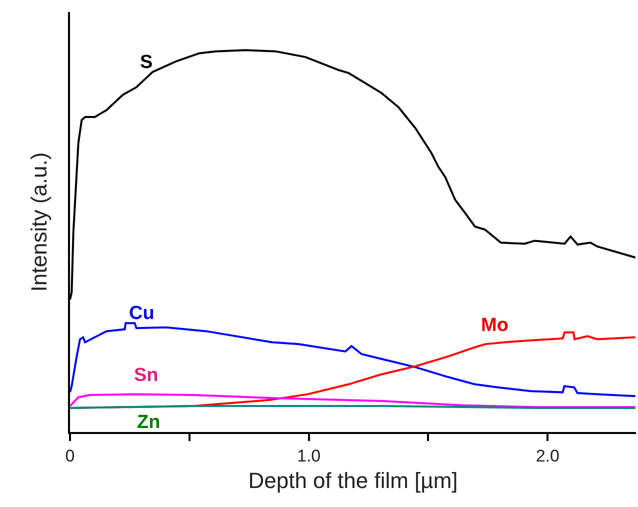 The width and height of the screenshot is (638, 507). What do you see at coordinates (146, 375) in the screenshot?
I see `series-label: Sn` at bounding box center [146, 375].